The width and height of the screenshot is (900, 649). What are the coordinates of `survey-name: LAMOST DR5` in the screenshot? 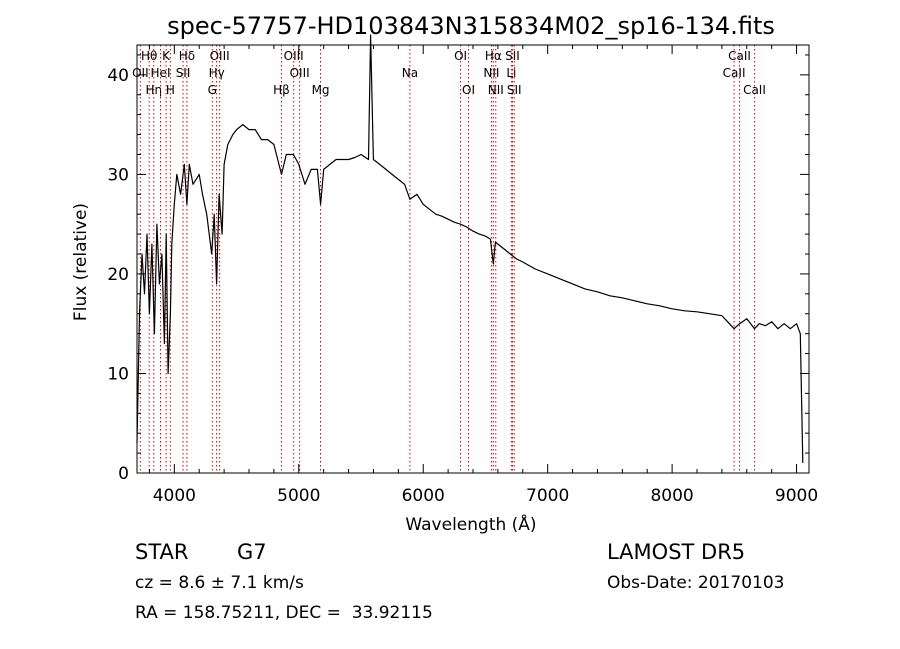 It's located at (676, 552).